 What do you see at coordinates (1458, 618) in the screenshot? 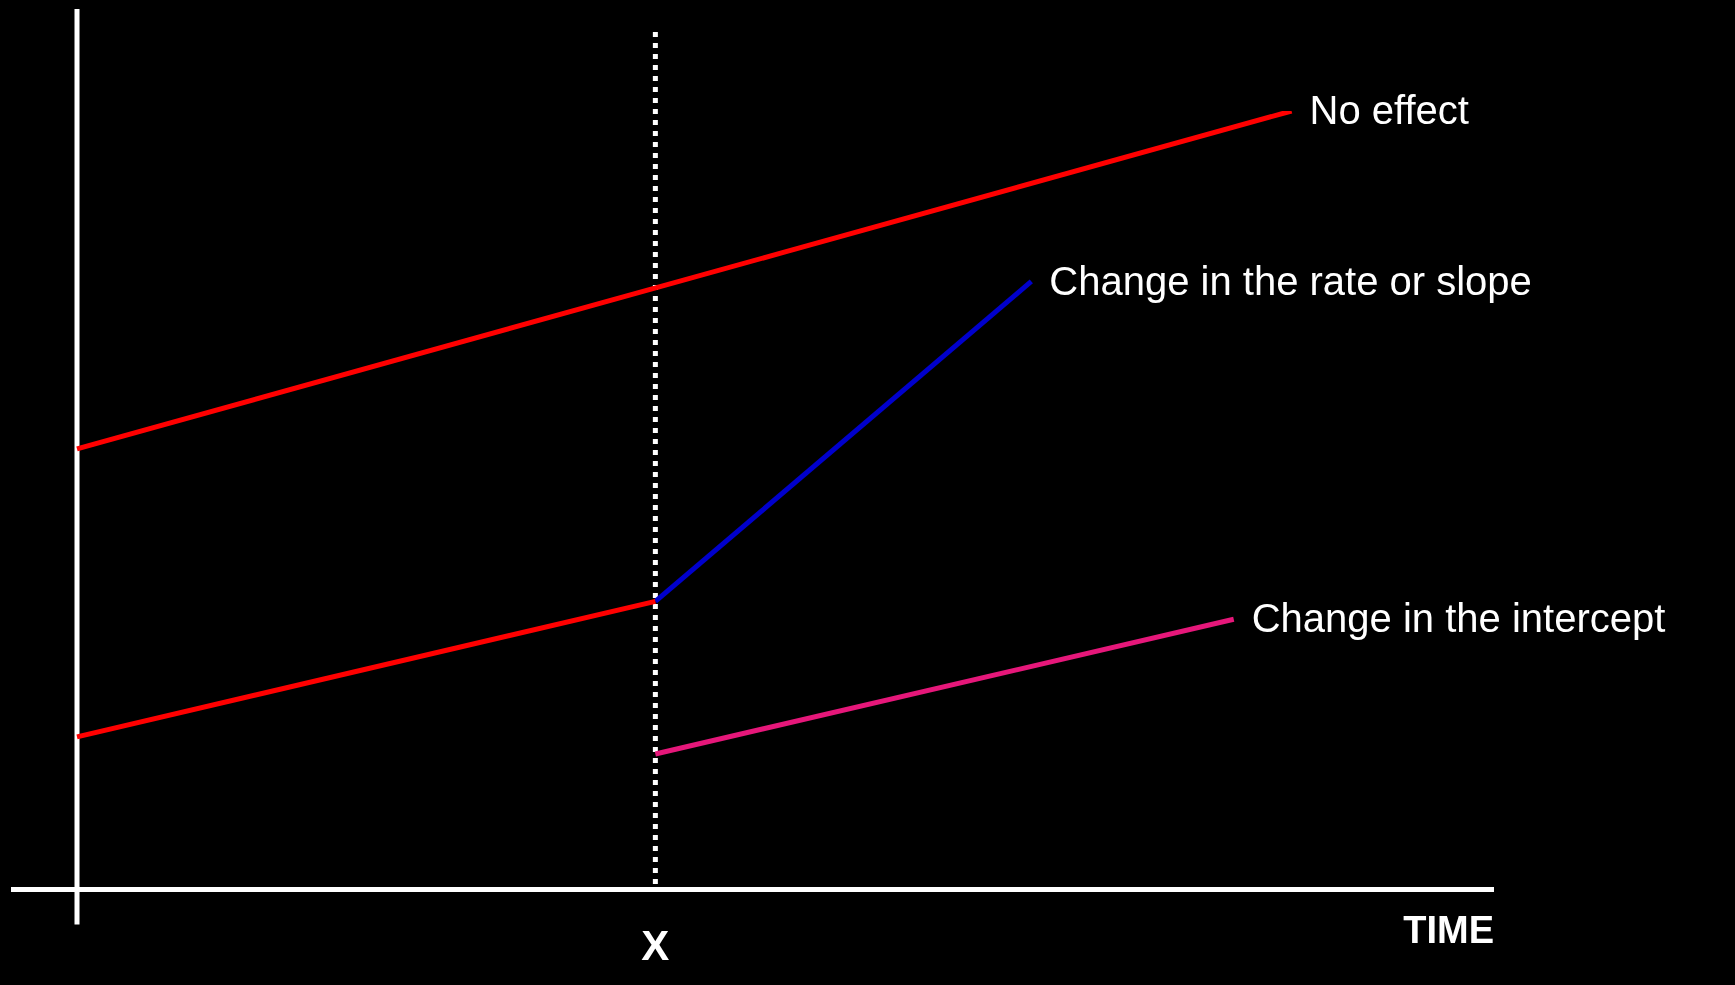
I see `series-label: Change in the intercept` at bounding box center [1458, 618].